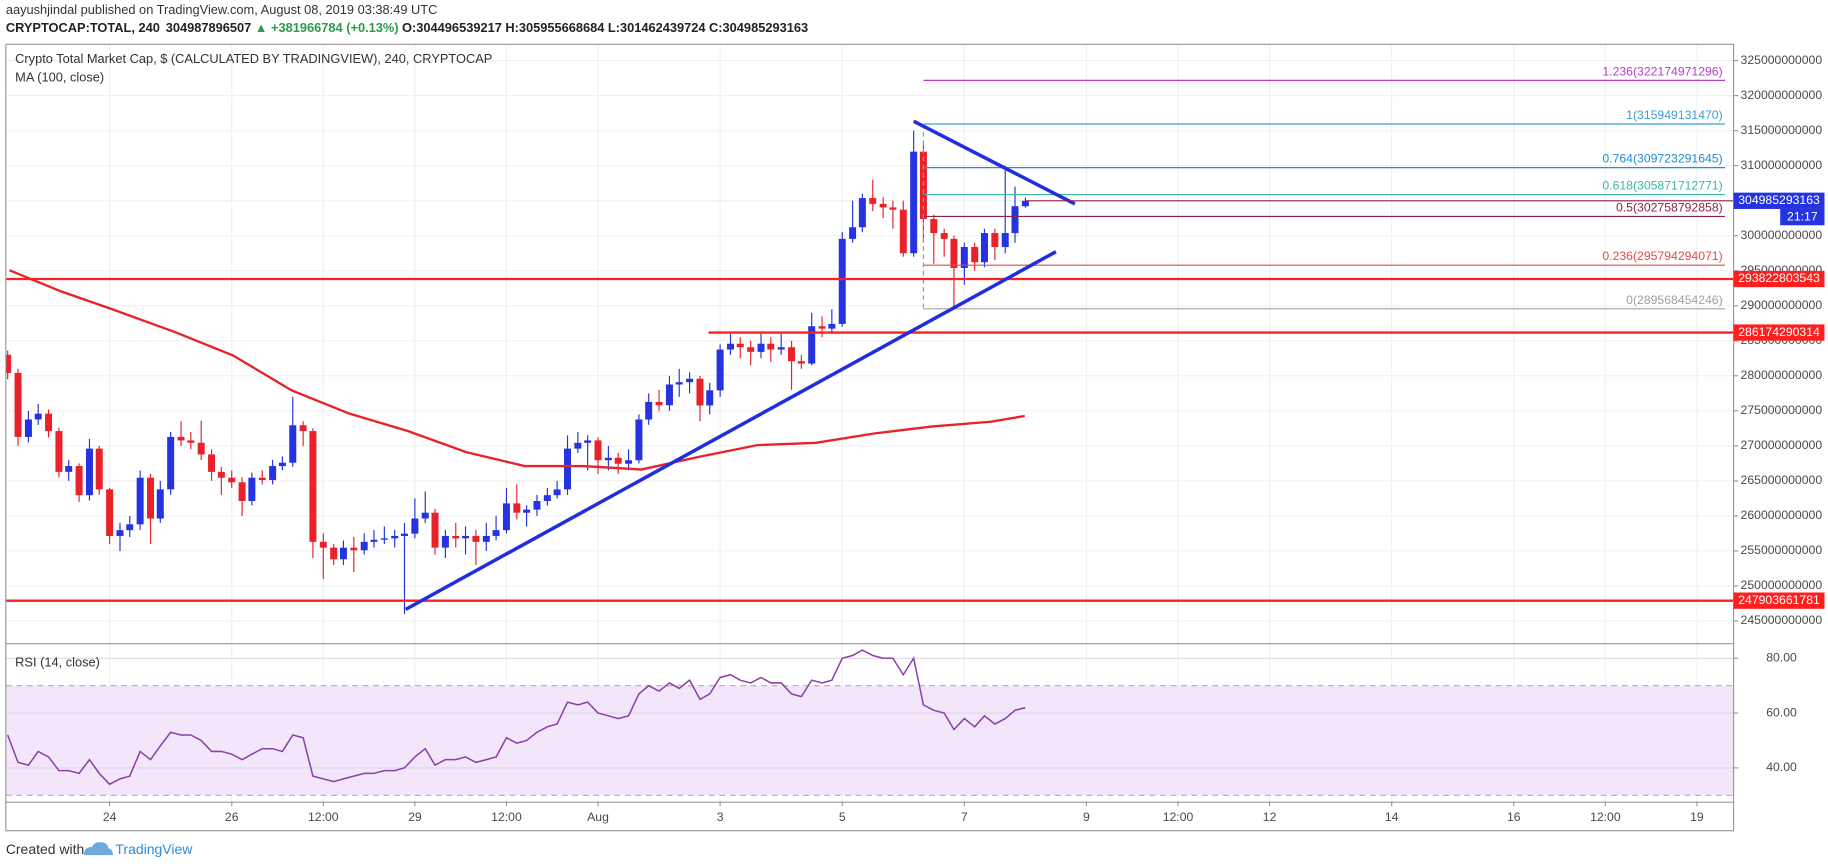 The image size is (1828, 868). What do you see at coordinates (517, 370) in the screenshot?
I see `ma-line` at bounding box center [517, 370].